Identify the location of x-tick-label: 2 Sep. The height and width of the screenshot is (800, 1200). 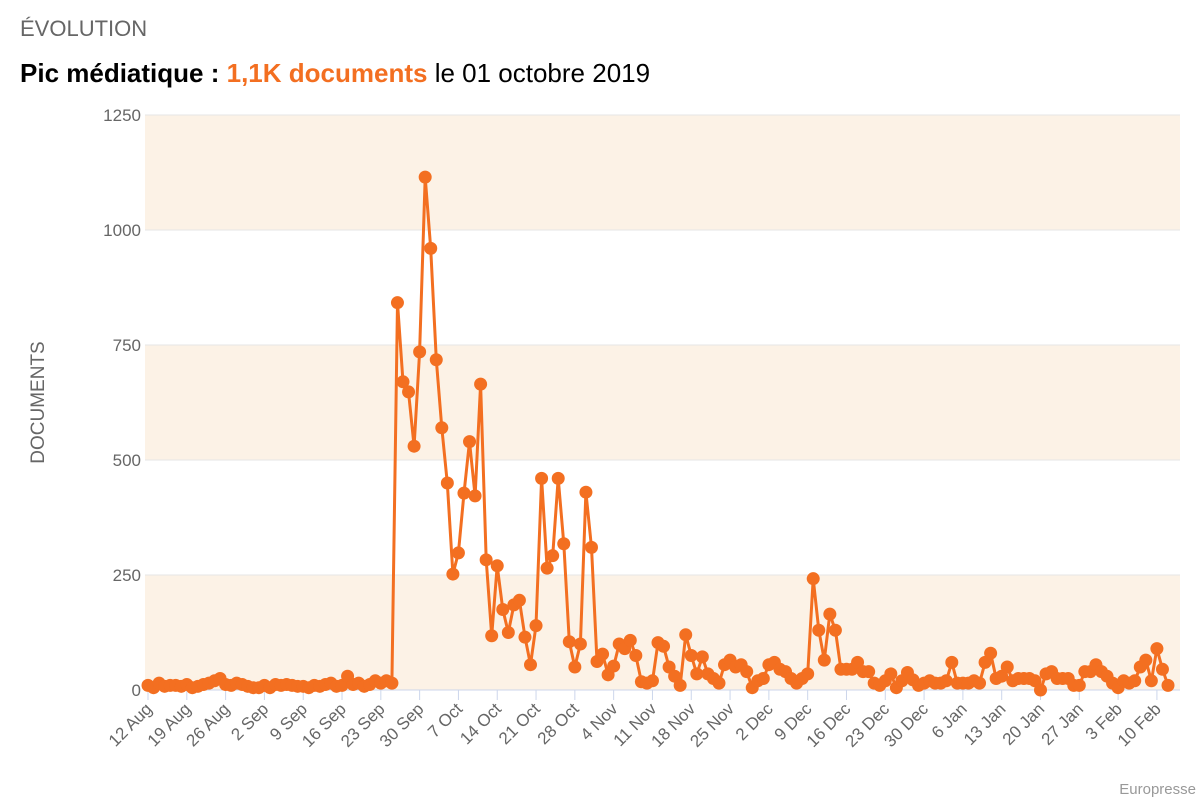
(249, 721).